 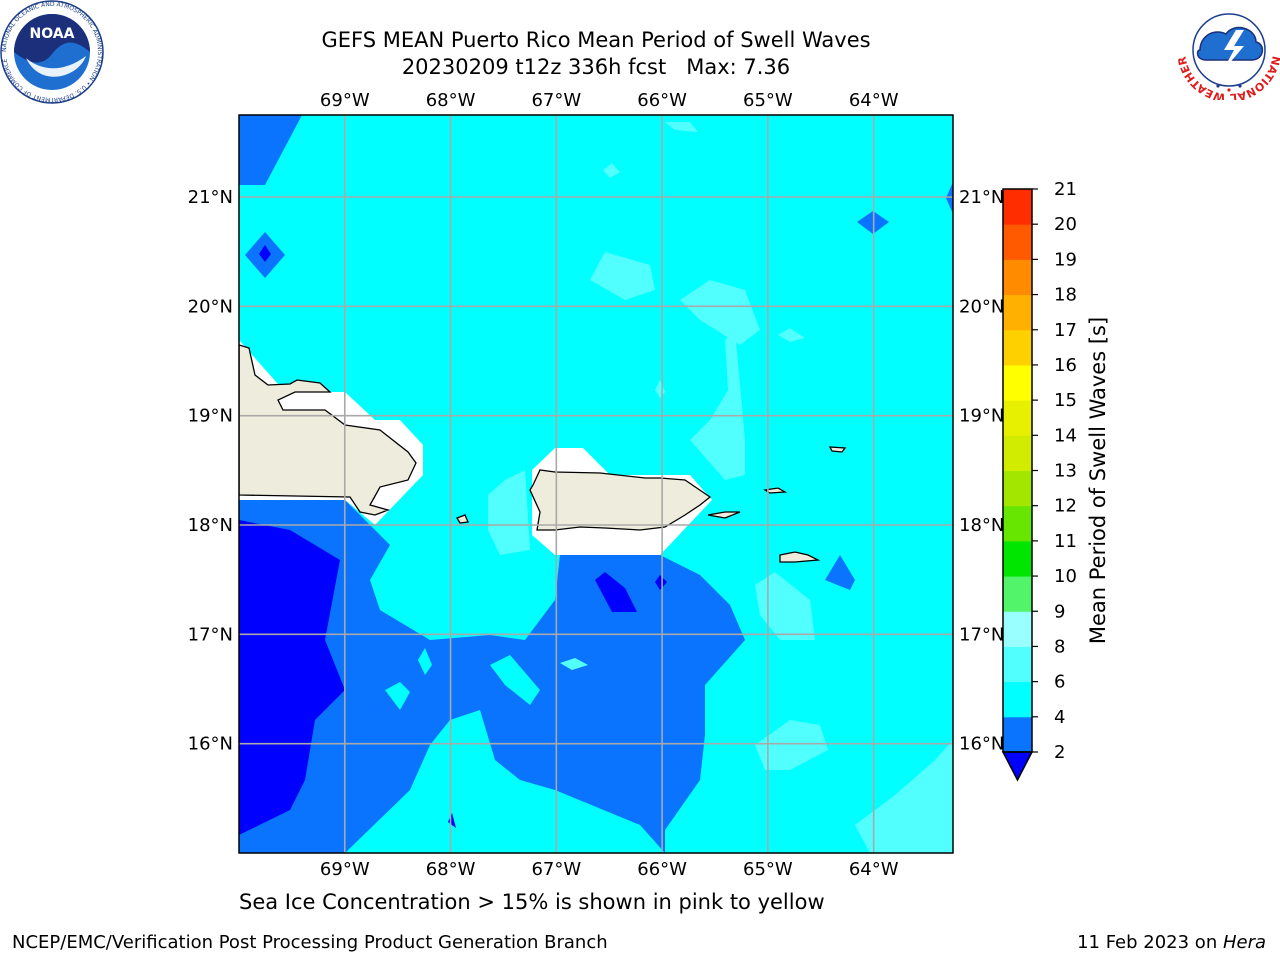 What do you see at coordinates (785, 606) in the screenshot?
I see `band-6-8-east` at bounding box center [785, 606].